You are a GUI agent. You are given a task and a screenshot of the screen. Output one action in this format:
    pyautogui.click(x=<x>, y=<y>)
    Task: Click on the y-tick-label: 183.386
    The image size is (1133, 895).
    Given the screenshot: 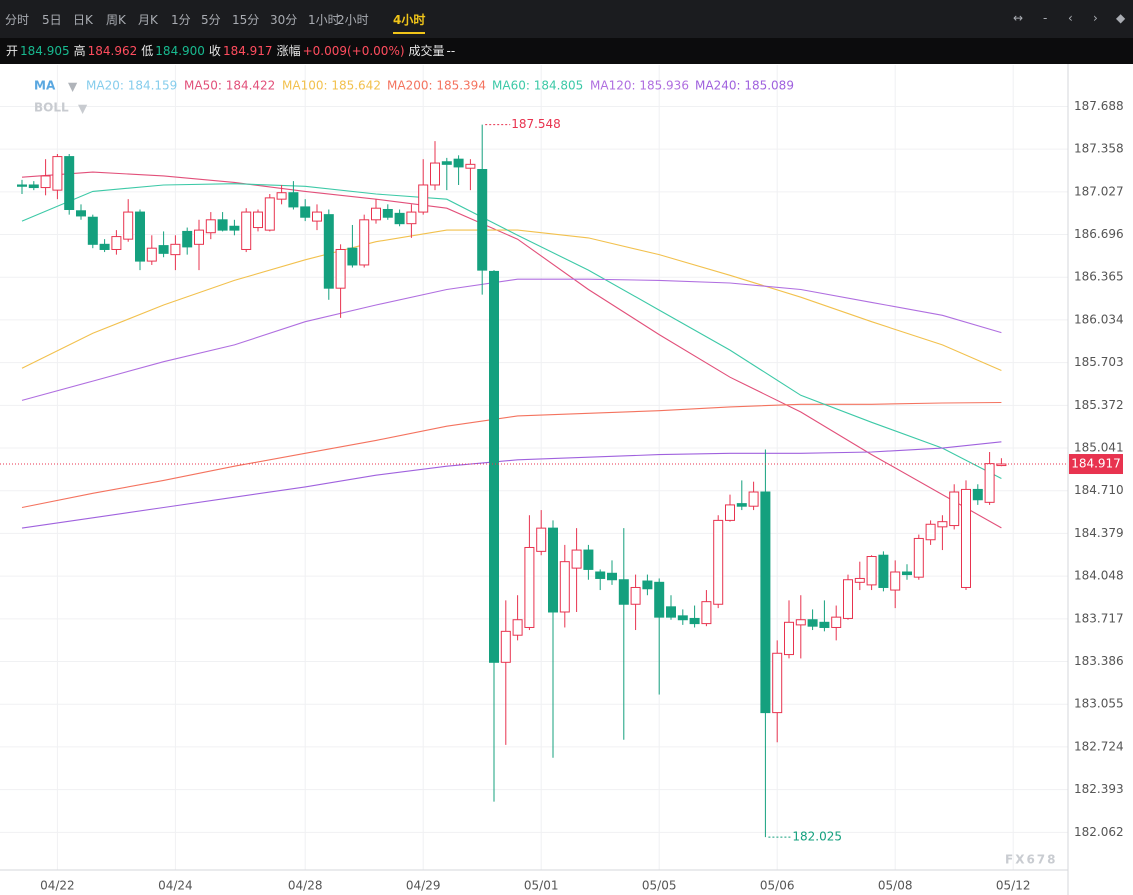 What is the action you would take?
    pyautogui.click(x=1099, y=661)
    